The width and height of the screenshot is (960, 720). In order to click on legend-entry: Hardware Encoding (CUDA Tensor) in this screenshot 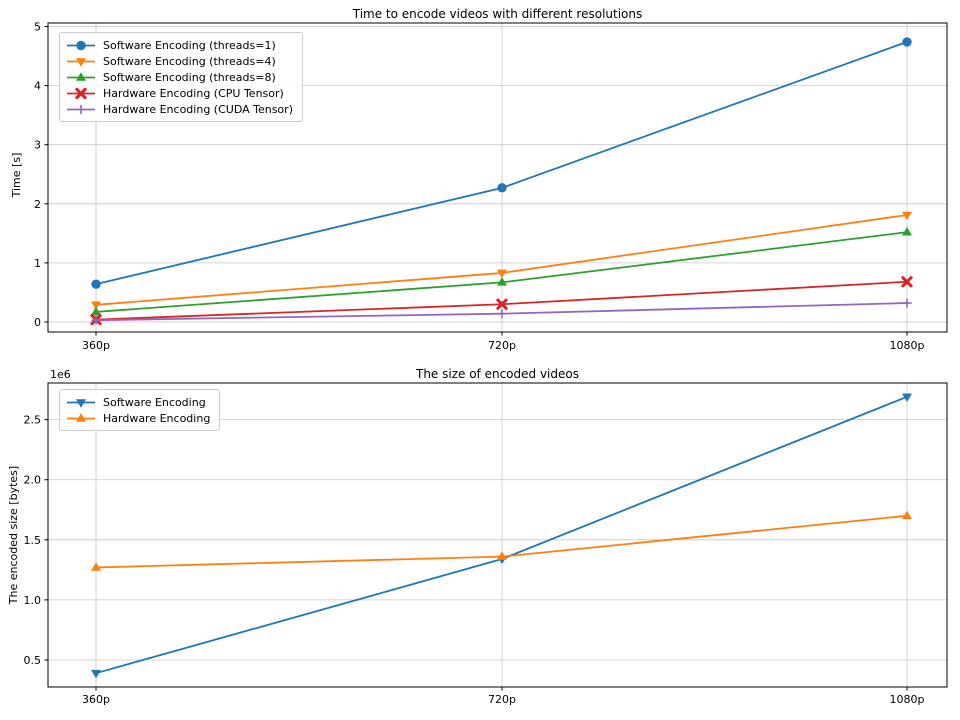, I will do `click(179, 109)`.